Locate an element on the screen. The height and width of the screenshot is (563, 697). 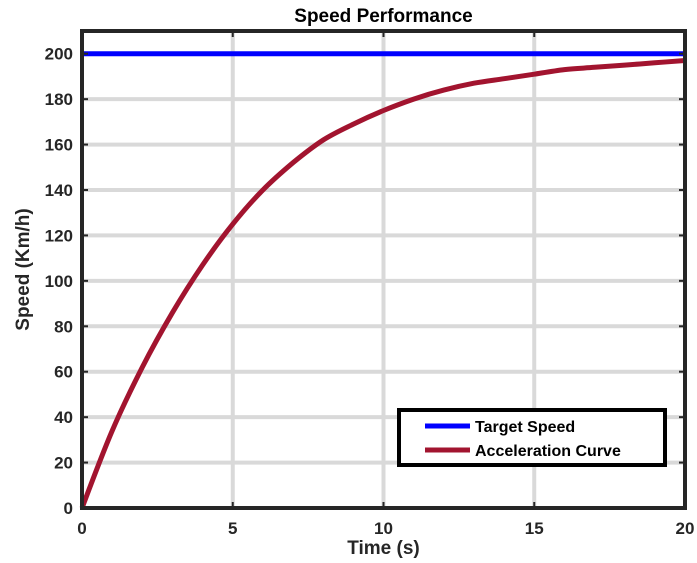
legend: Target Speed Acceleration Curve is located at coordinates (532, 437).